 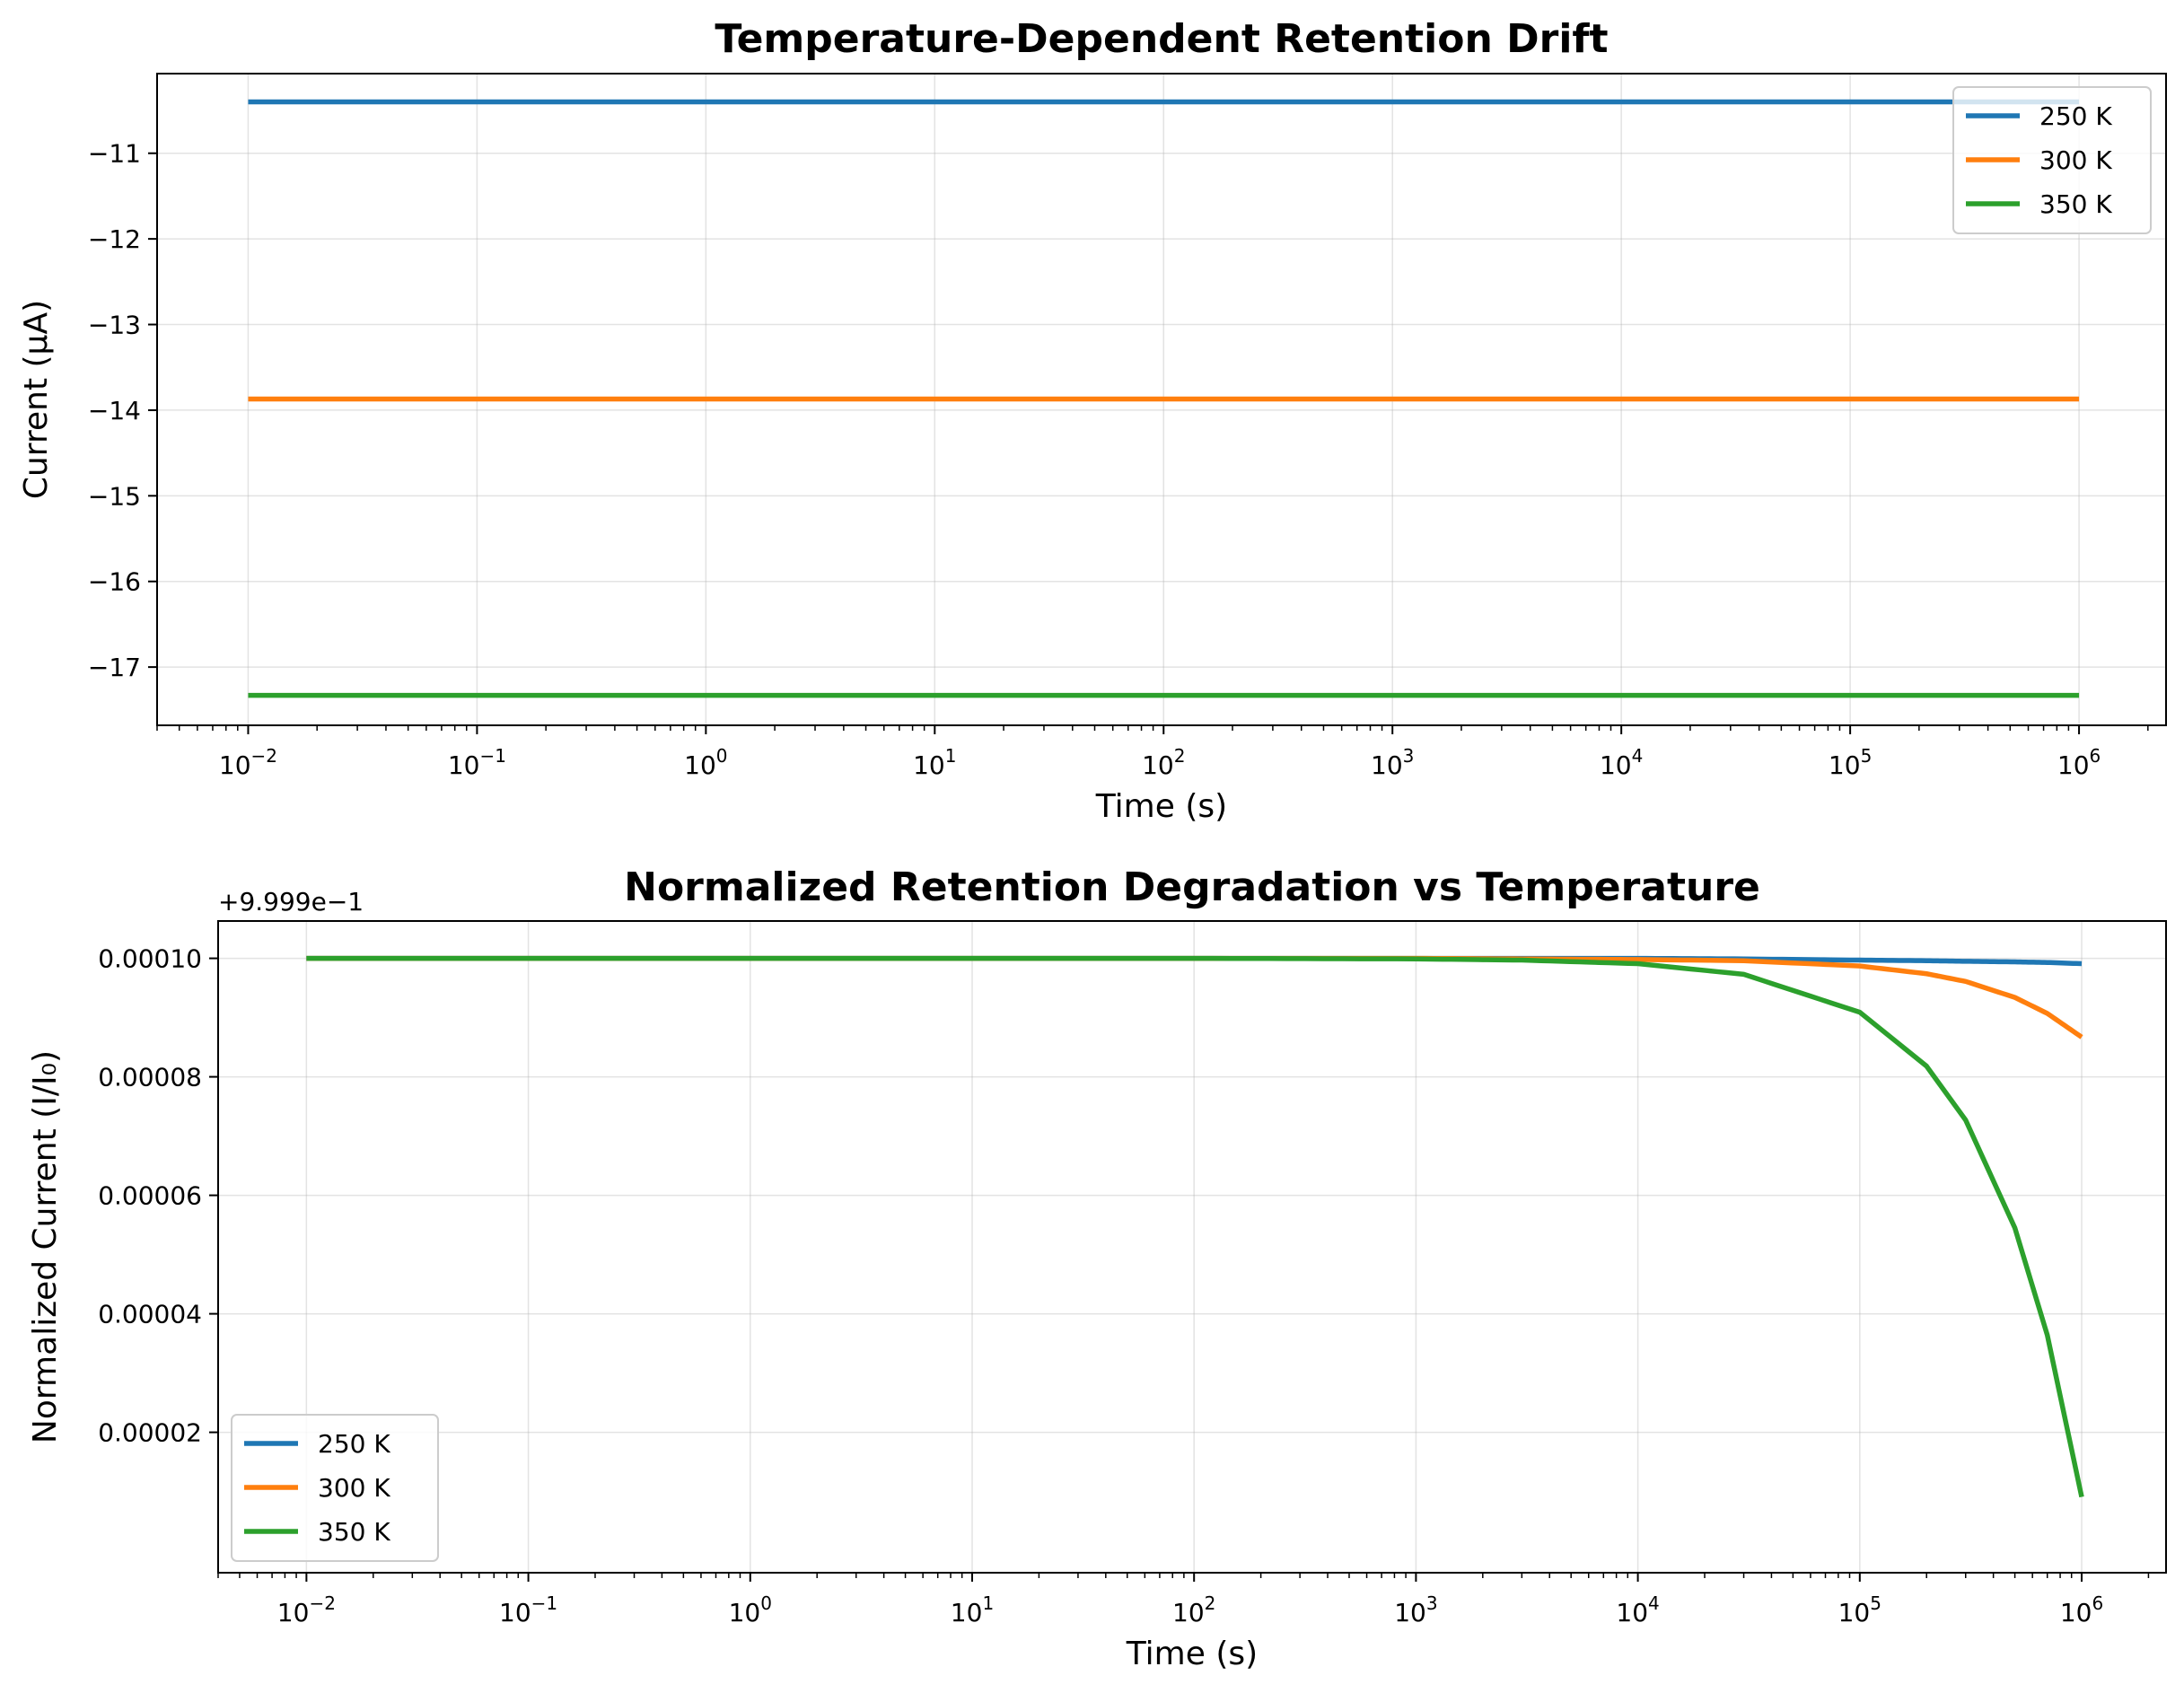 What do you see at coordinates (115, 154) in the screenshot?
I see `y-tick-label: −11` at bounding box center [115, 154].